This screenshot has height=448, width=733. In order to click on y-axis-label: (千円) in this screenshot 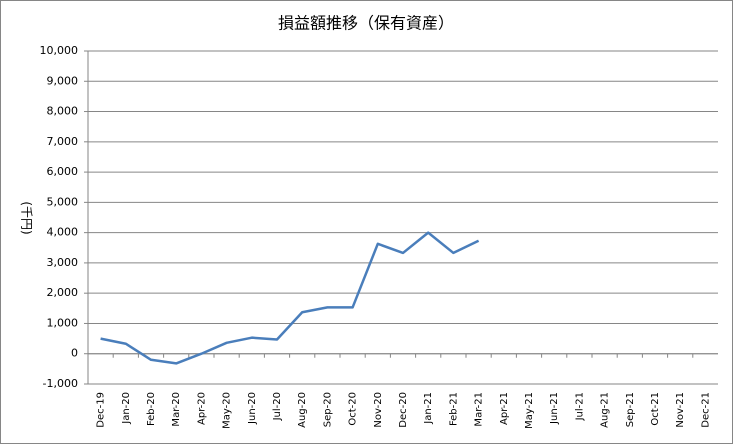, I will do `click(27, 217)`.